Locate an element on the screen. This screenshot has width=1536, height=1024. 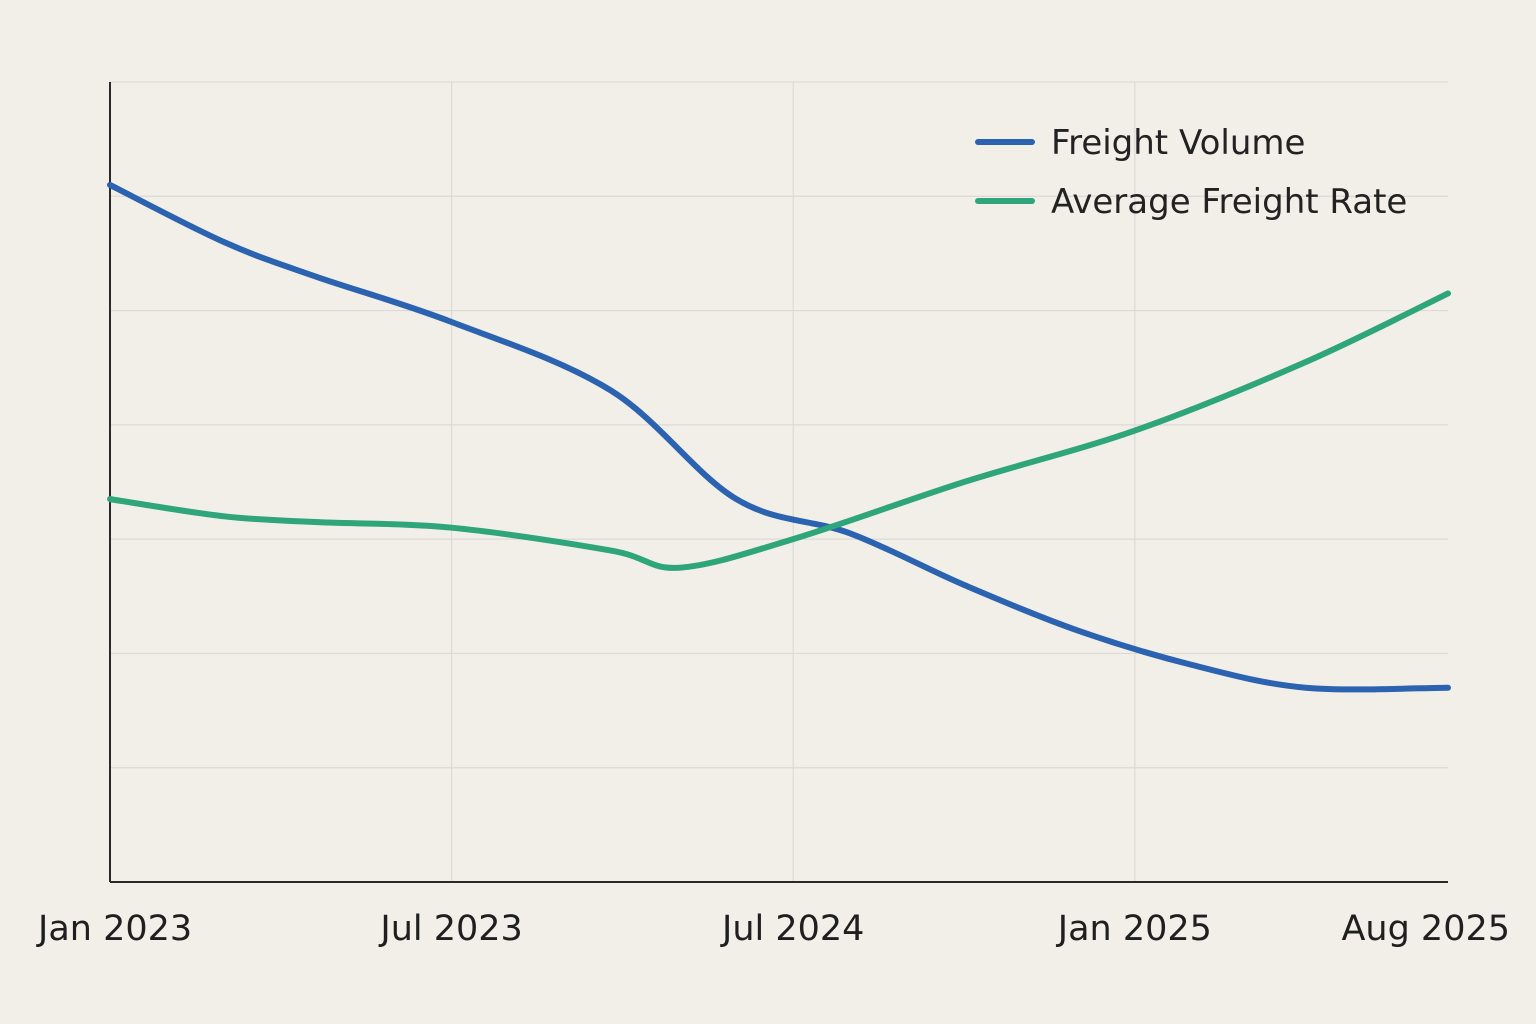
x-axis-ticks: Jan 2023 Jul 2023 Jul 2024 Jan 2025 Aug 2025 is located at coordinates (773, 929).